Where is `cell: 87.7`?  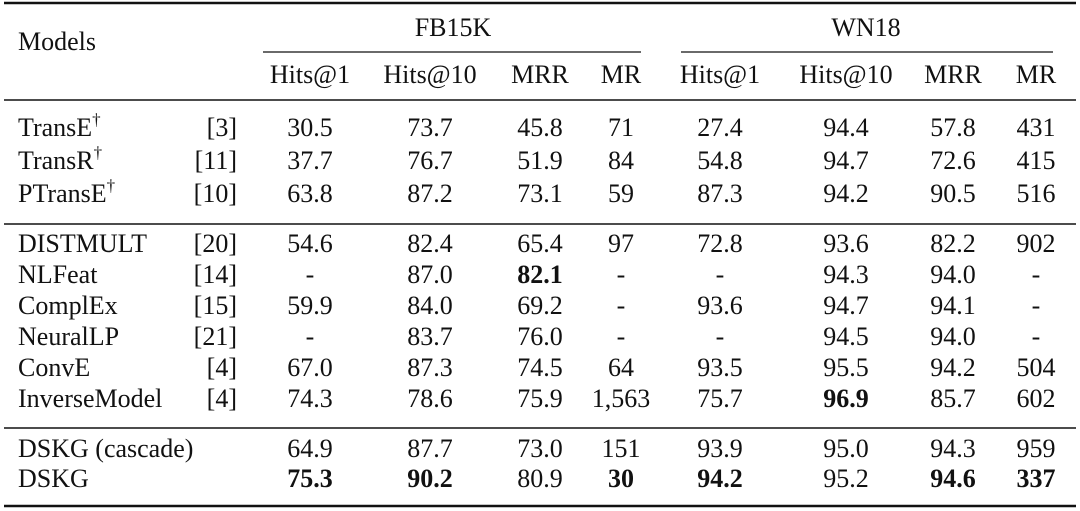
cell: 87.7 is located at coordinates (430, 448).